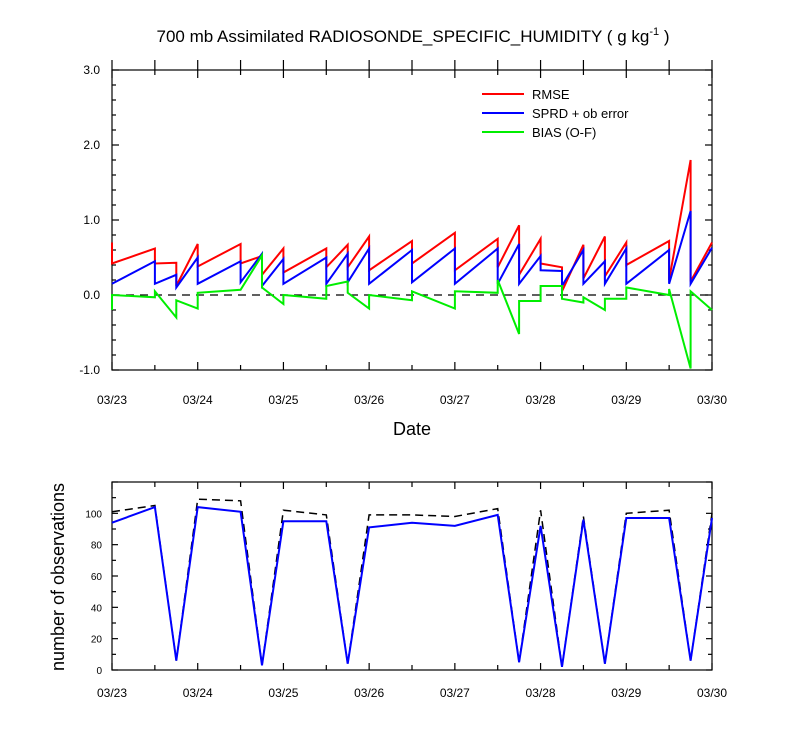 Image resolution: width=800 pixels, height=750 pixels. I want to click on legend-bias-label: BIAS (O-F), so click(564, 132).